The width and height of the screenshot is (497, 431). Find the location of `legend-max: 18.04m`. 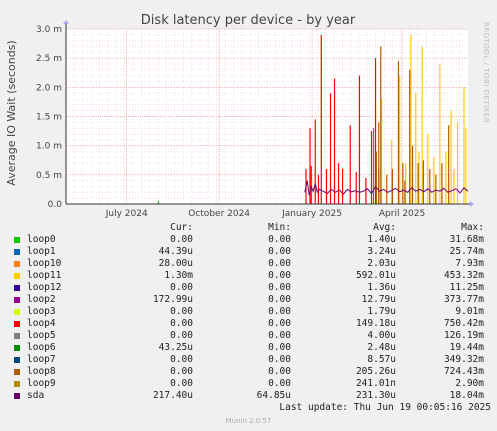

legend-max: 18.04m is located at coordinates (466, 395).